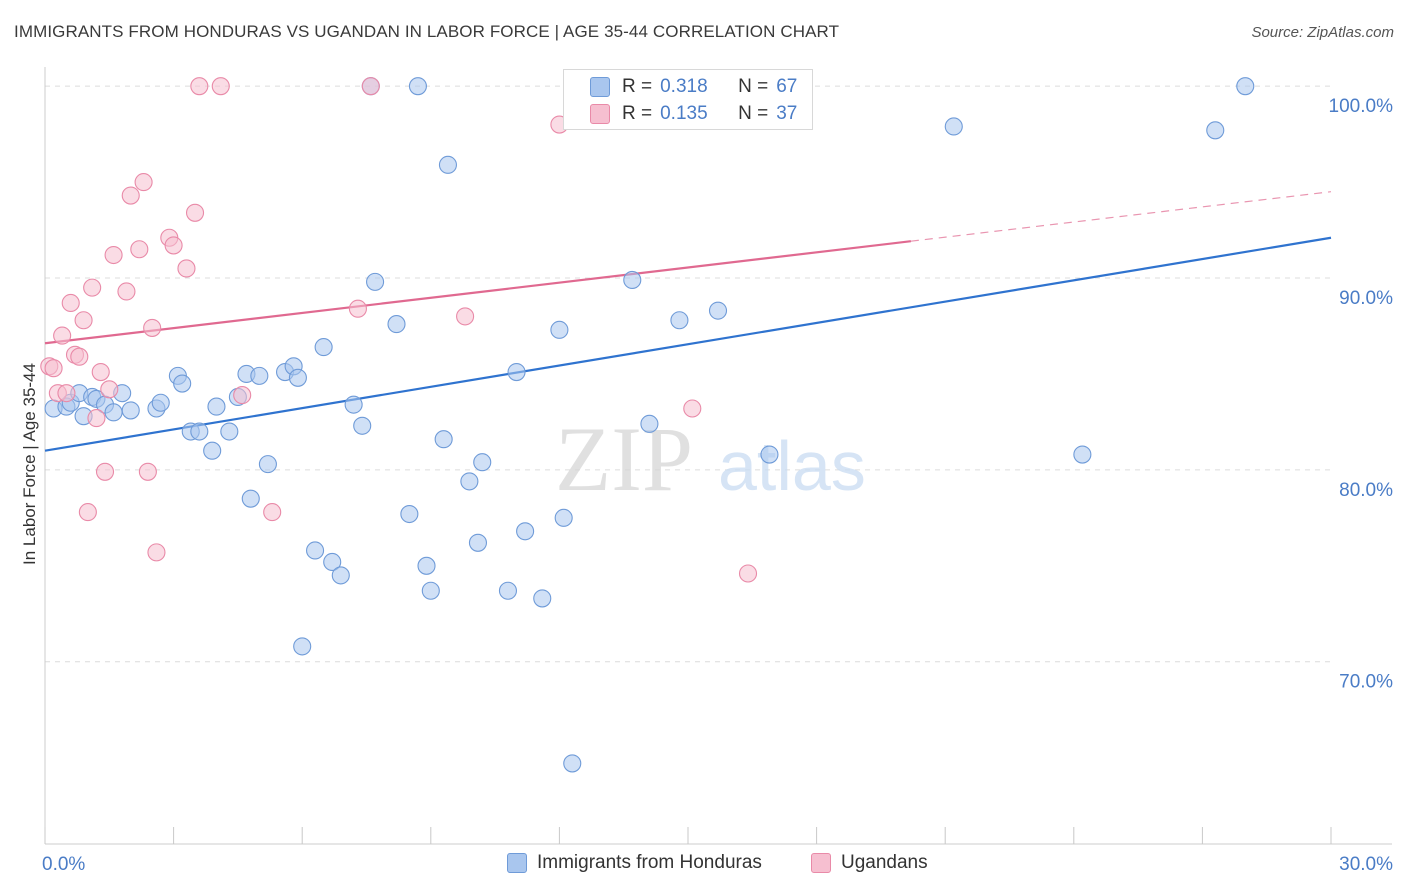 Image resolution: width=1406 pixels, height=892 pixels. What do you see at coordinates (684, 113) in the screenshot?
I see `legend-r-value: 0.135` at bounding box center [684, 113].